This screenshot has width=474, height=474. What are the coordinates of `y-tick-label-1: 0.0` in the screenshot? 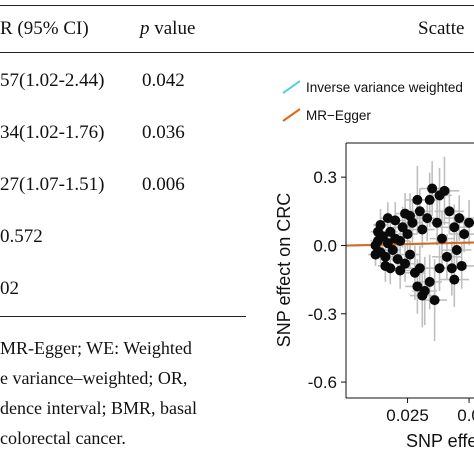 It's located at (325, 245).